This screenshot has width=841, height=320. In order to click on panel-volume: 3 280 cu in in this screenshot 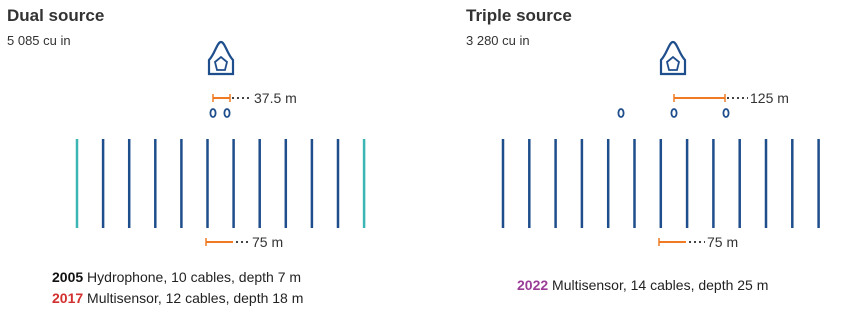, I will do `click(498, 40)`.